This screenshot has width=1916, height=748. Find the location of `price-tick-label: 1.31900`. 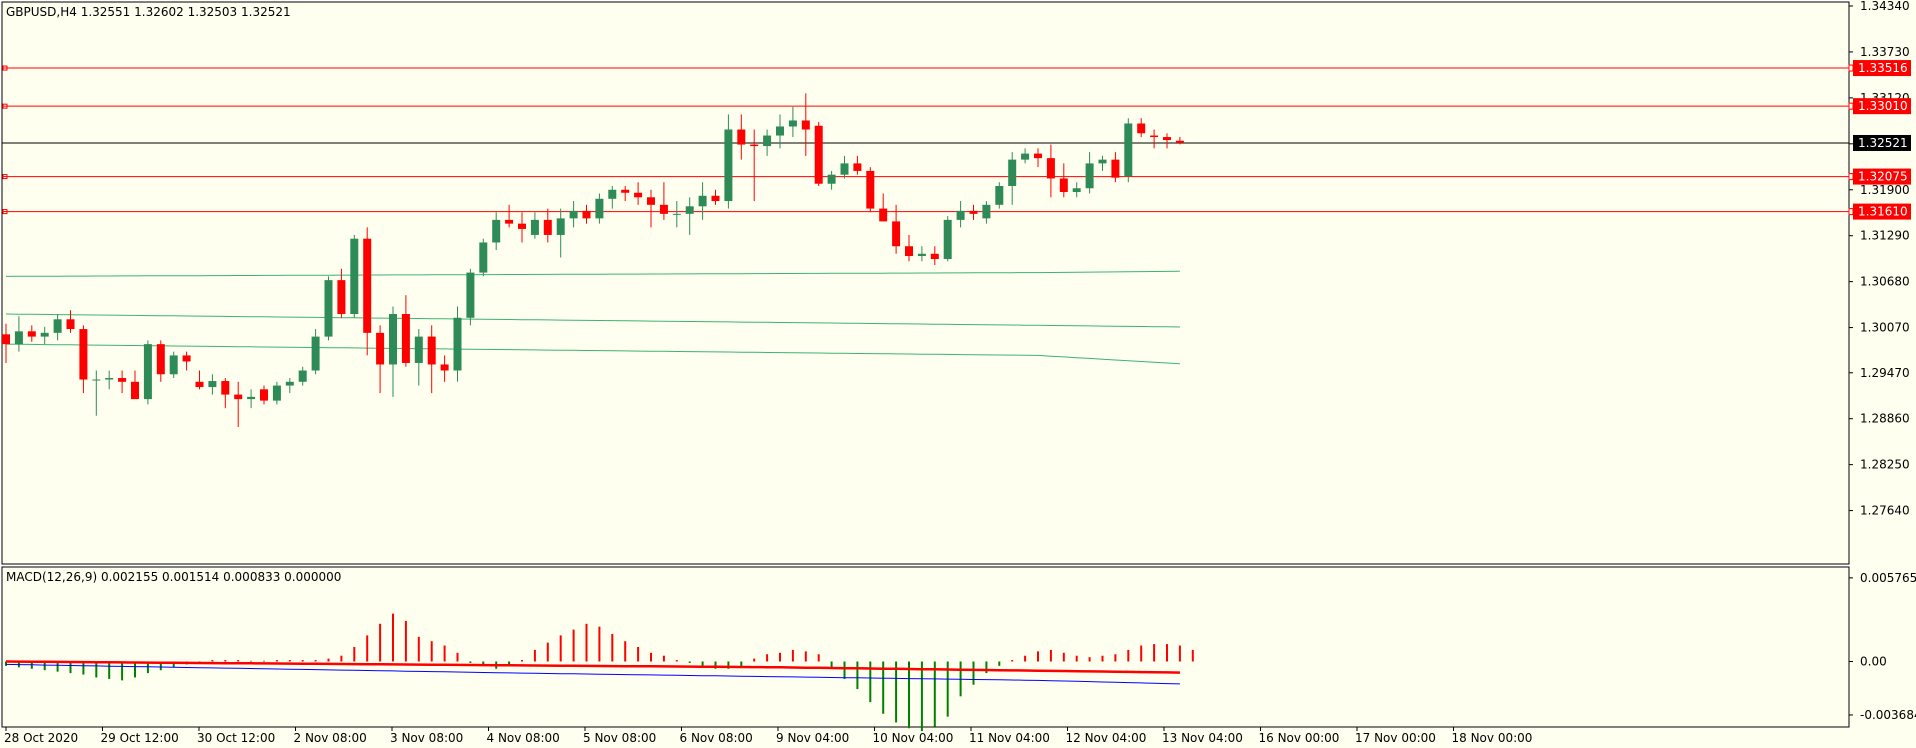

price-tick-label: 1.31900 is located at coordinates (1885, 190).